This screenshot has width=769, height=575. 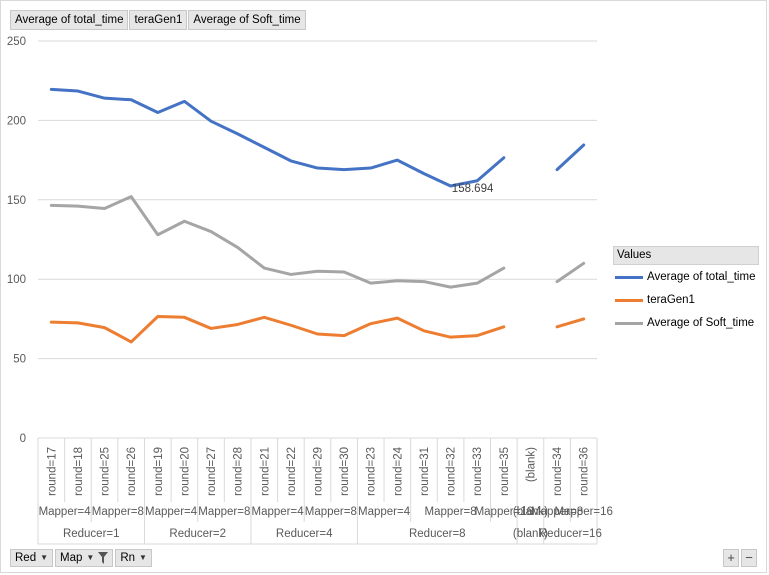 I want to click on reducer-label: (blank), so click(x=530, y=534).